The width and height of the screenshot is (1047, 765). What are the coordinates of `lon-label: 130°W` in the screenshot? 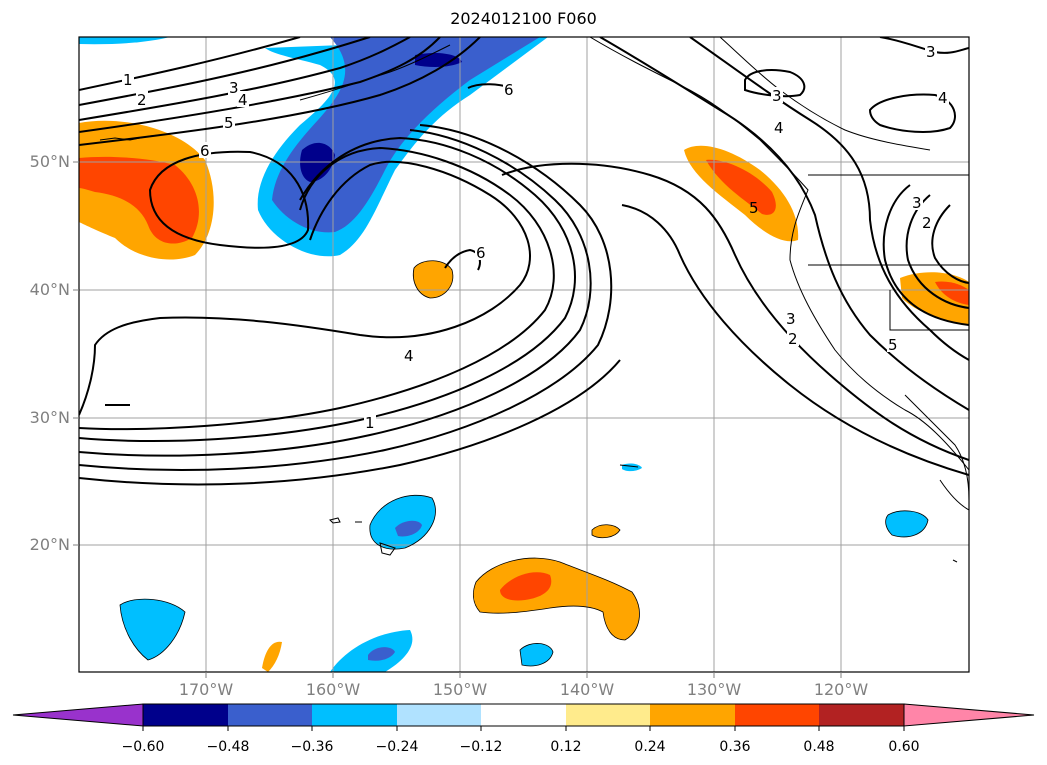 It's located at (714, 689).